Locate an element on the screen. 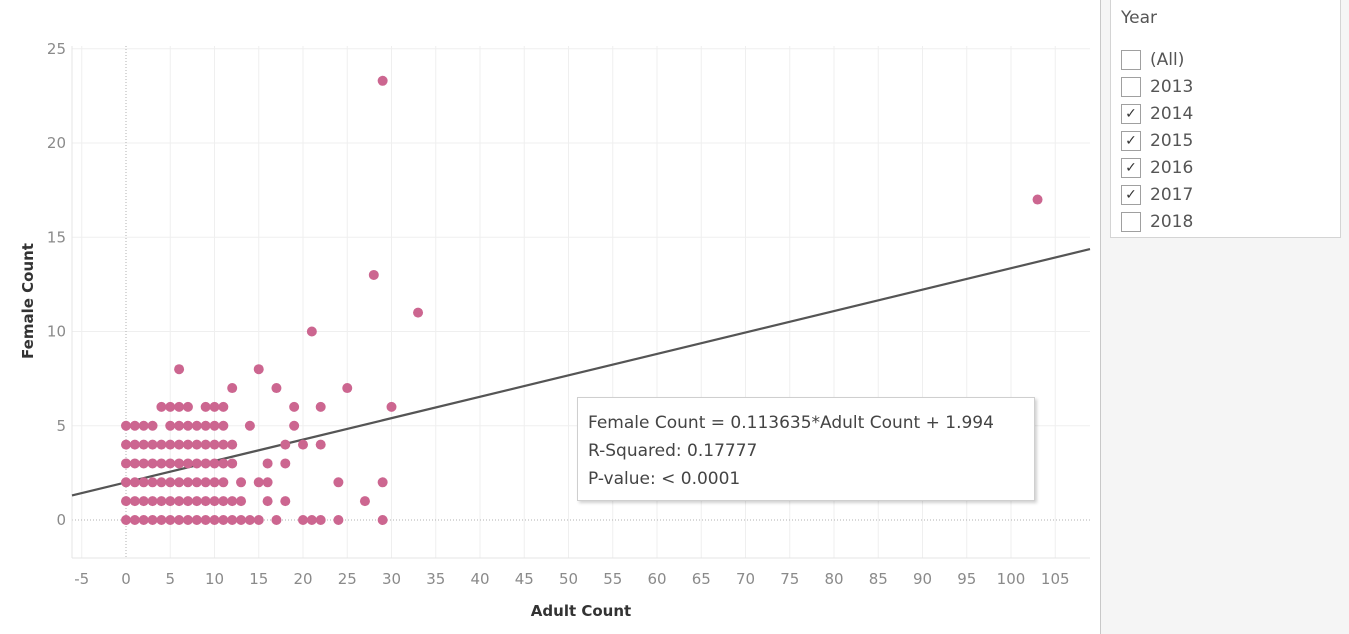 Image resolution: width=1349 pixels, height=634 pixels. filter-item: 2018 is located at coordinates (1157, 221).